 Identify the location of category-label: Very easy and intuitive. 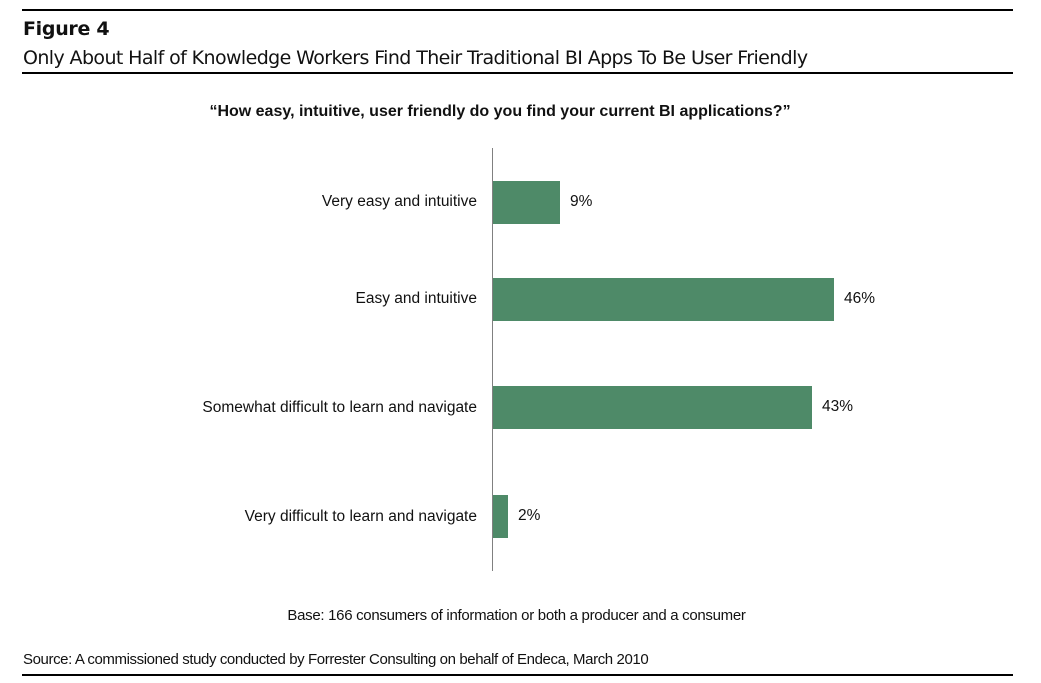
(399, 201).